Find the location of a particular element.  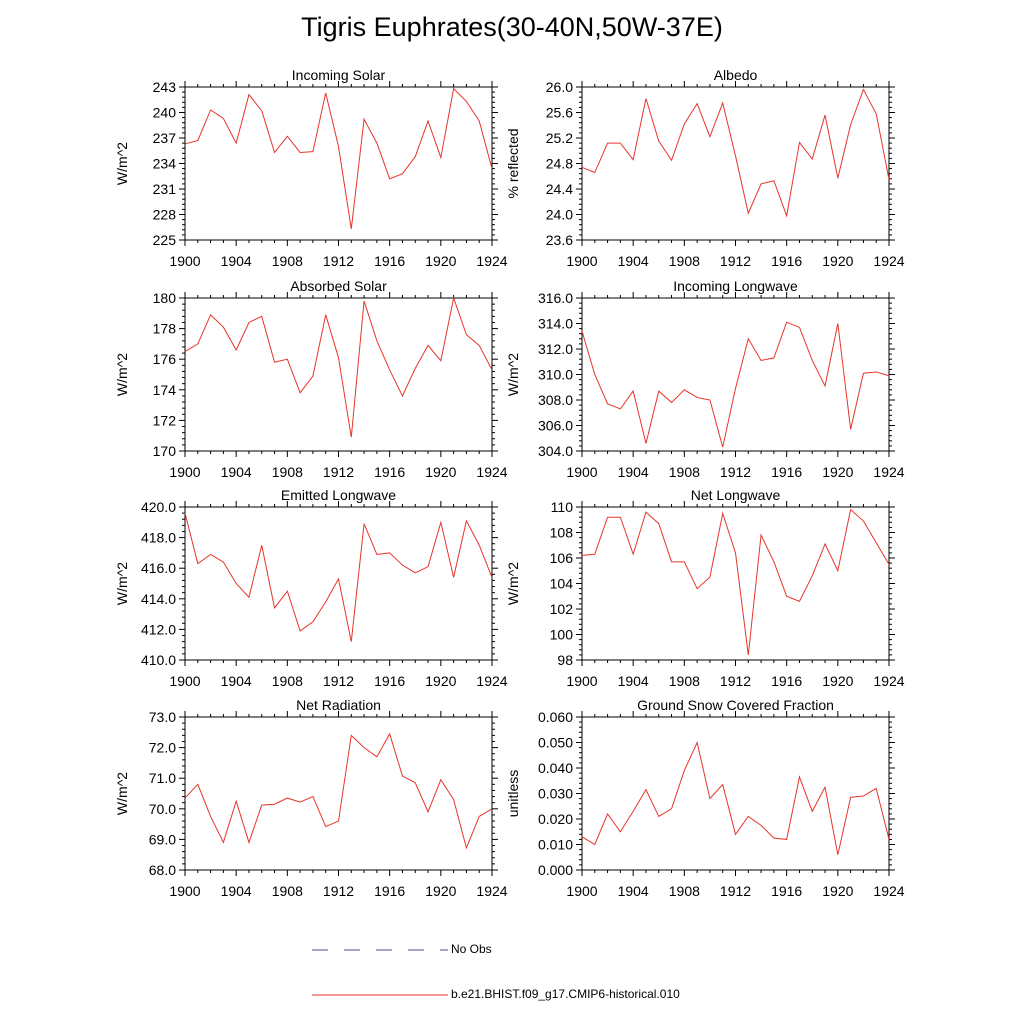

panel-3-frame is located at coordinates (338, 374).